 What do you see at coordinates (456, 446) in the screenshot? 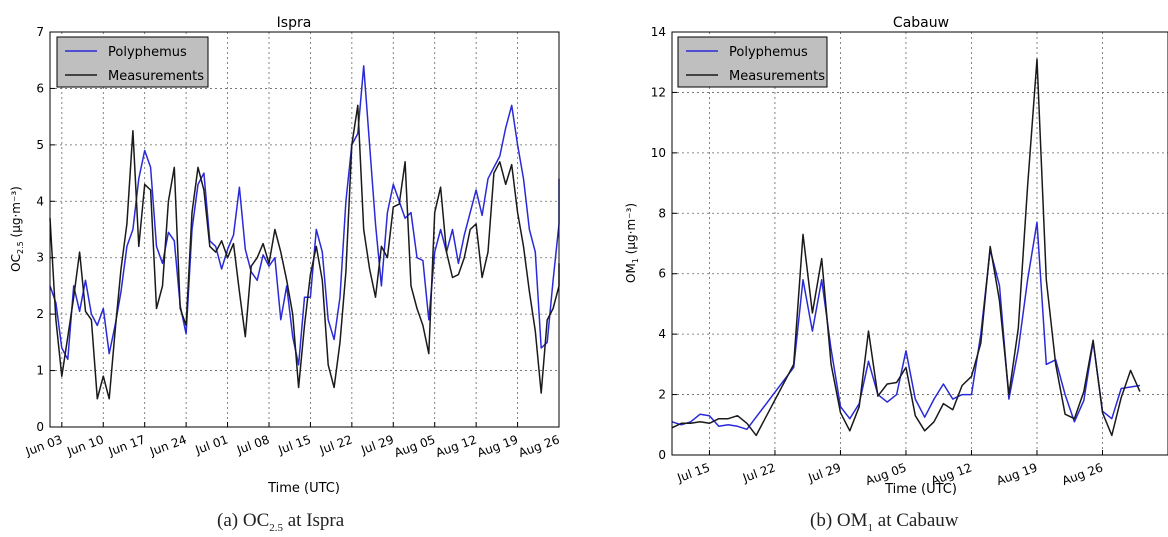
I see `x-tick-label: Aug 12` at bounding box center [456, 446].